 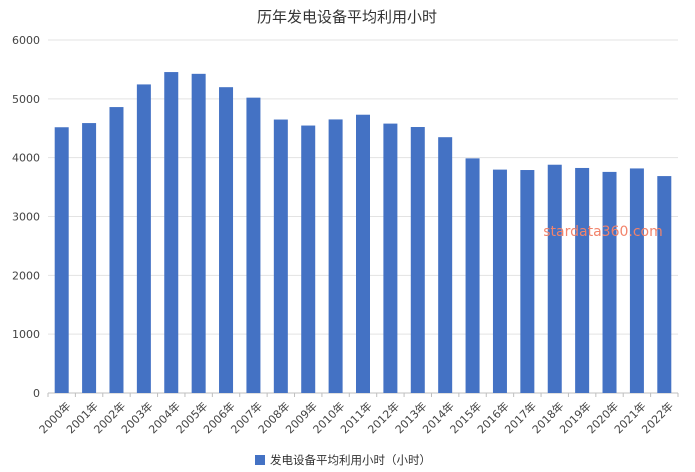 I want to click on y-tick-label: 3000, so click(x=26, y=217).